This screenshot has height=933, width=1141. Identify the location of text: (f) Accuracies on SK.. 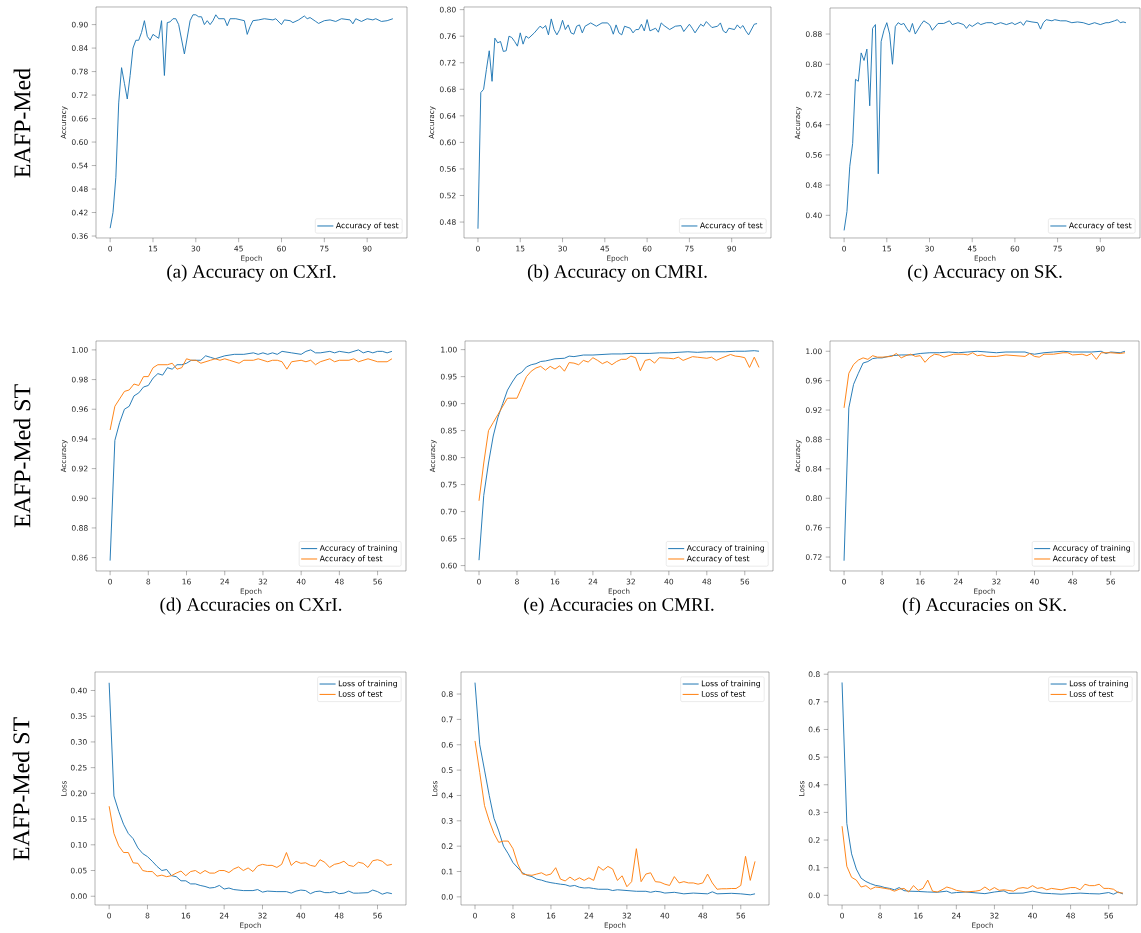
(984, 606).